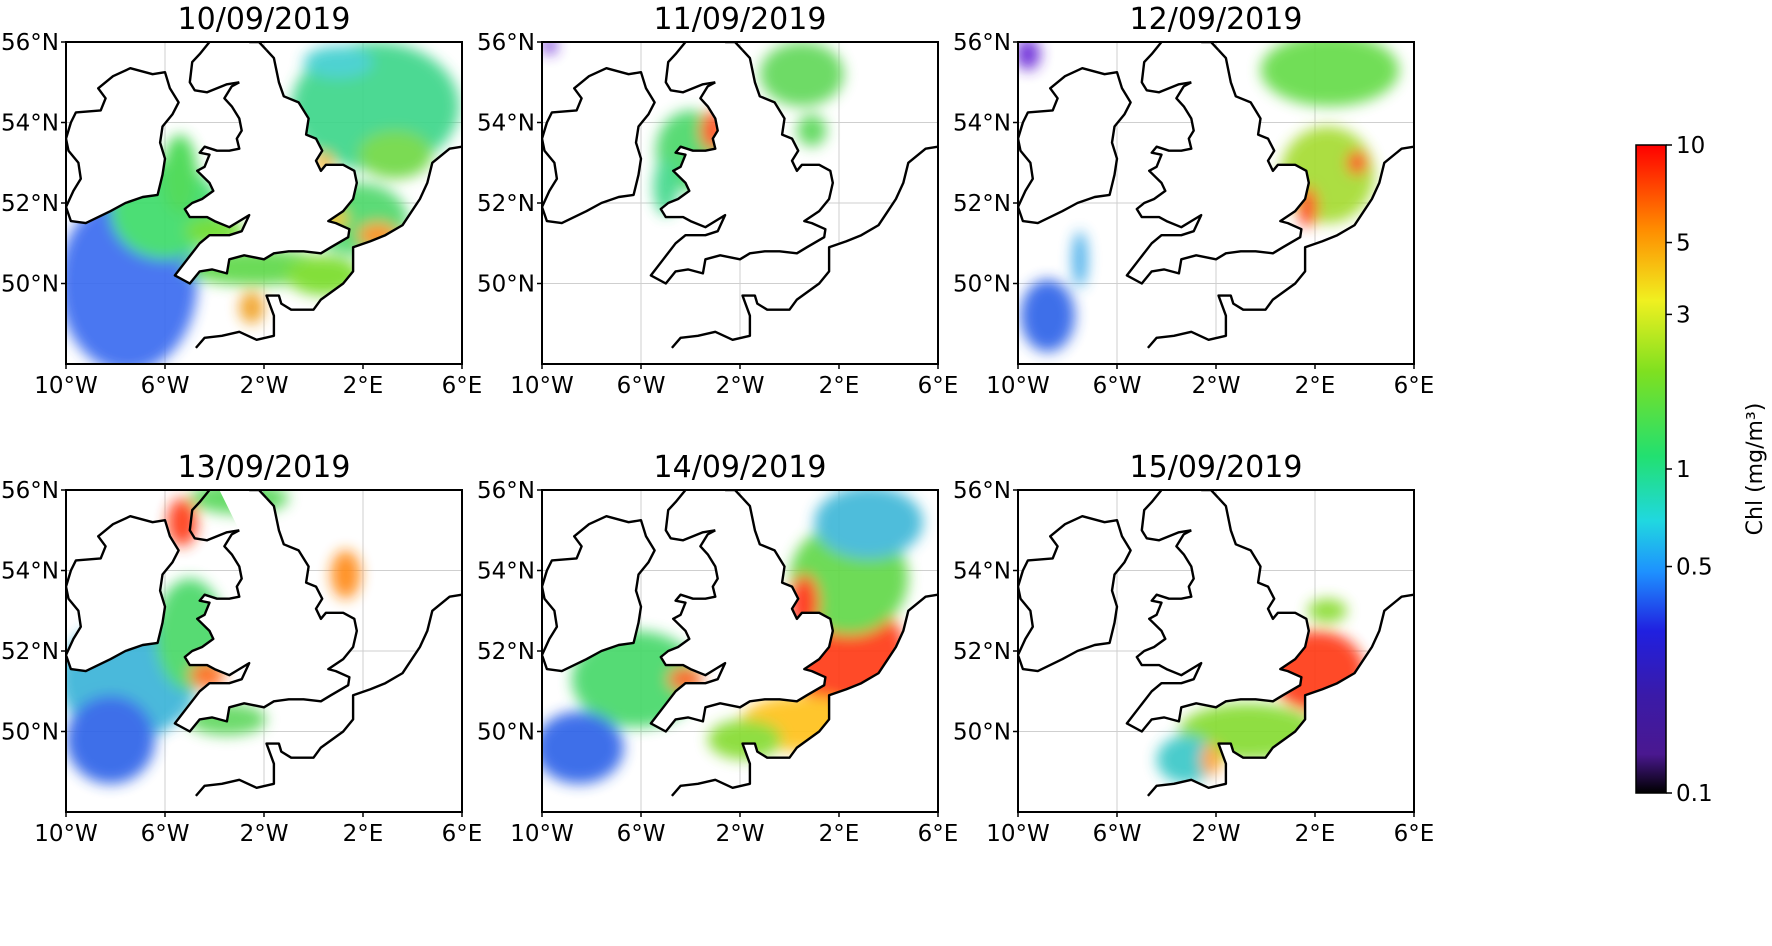  I want to click on panel-title: 11/09/2019, so click(740, 19).